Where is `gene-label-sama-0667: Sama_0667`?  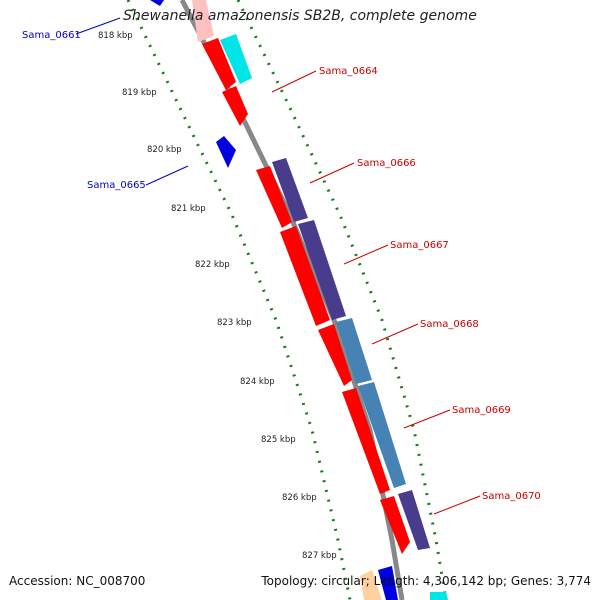 gene-label-sama-0667: Sama_0667 is located at coordinates (419, 245).